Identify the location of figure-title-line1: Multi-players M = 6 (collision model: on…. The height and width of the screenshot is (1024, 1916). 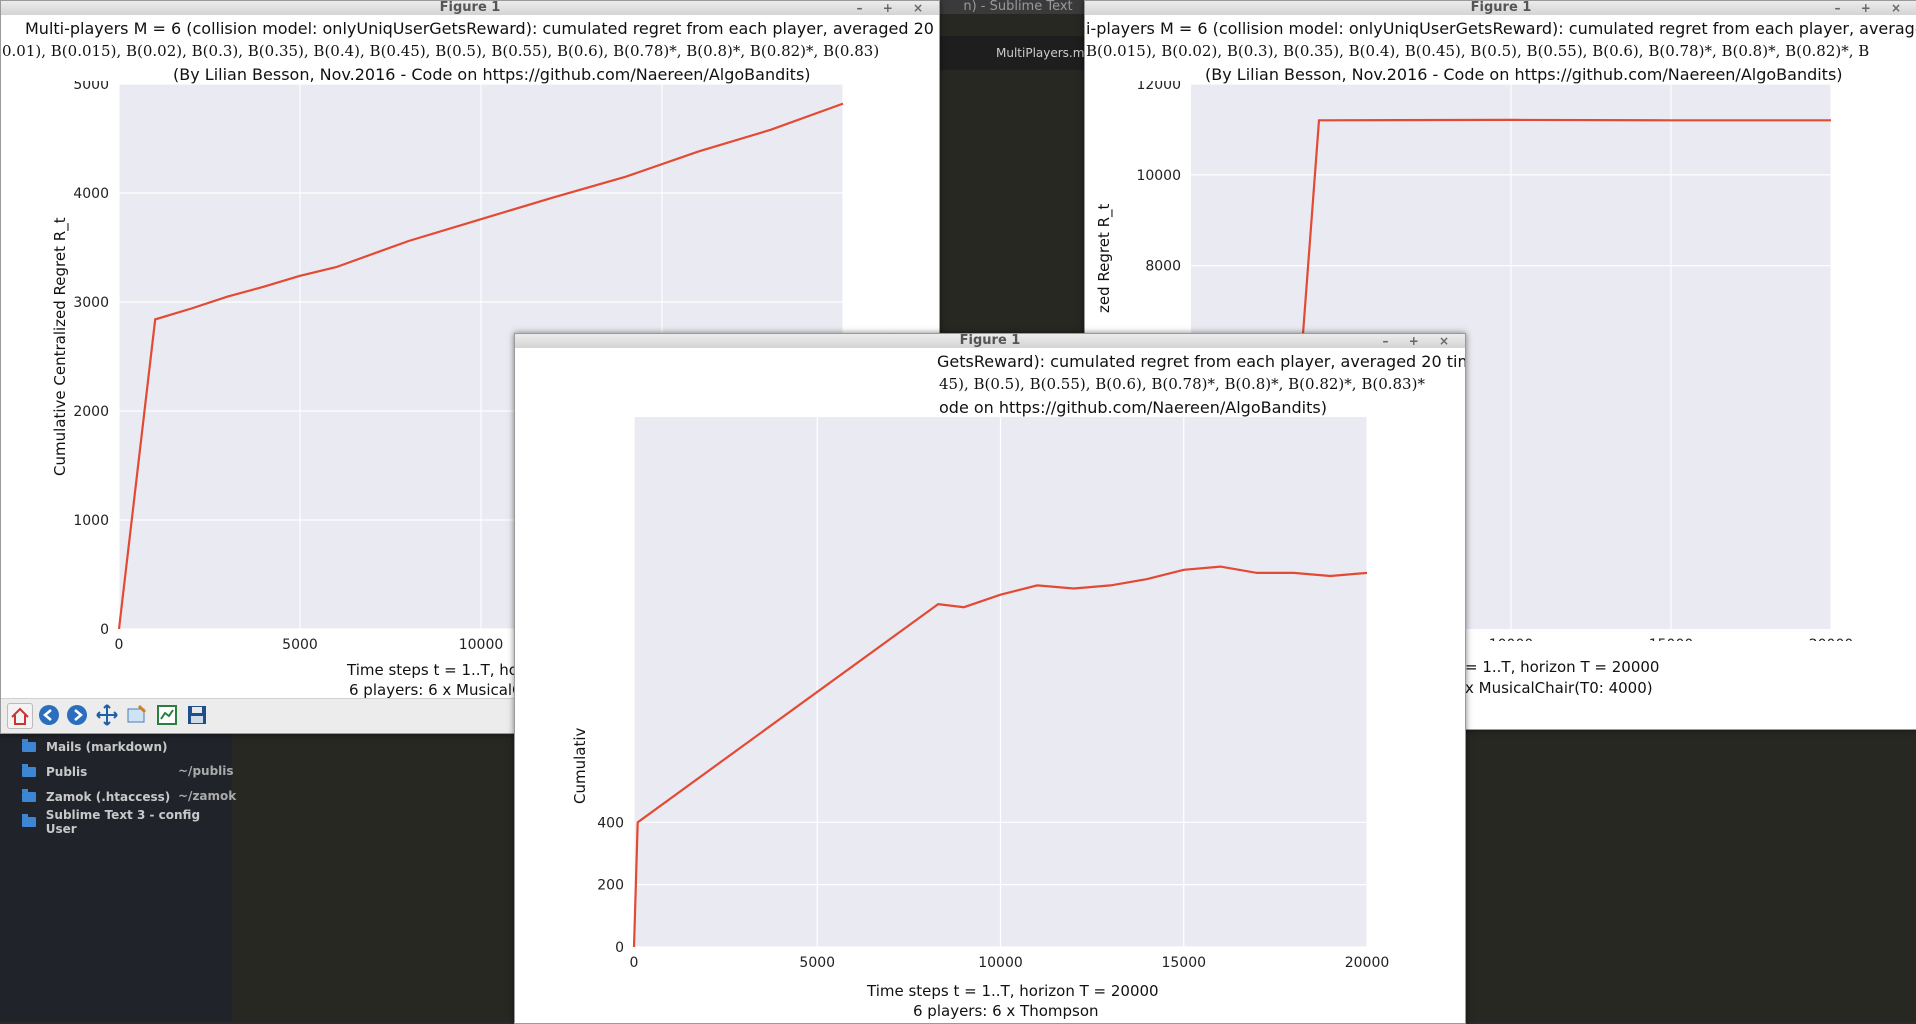
(482, 28).